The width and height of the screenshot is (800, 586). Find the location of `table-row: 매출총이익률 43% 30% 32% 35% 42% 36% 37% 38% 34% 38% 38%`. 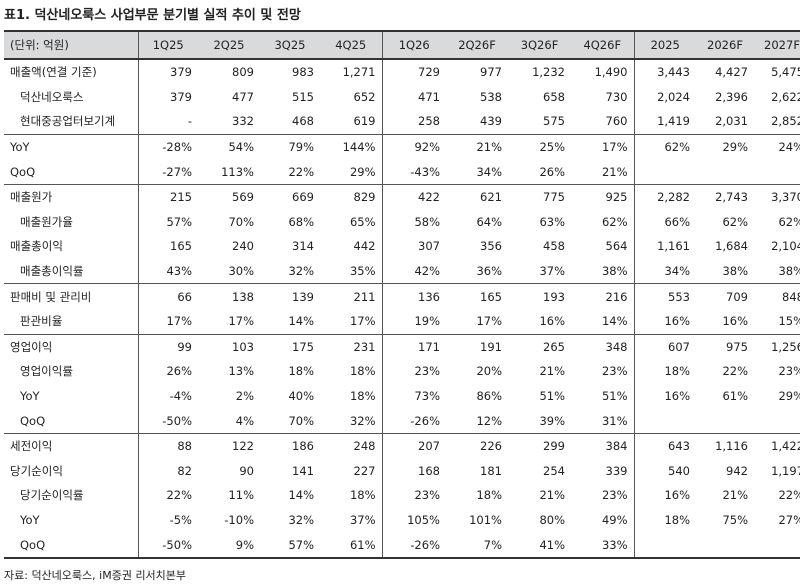

table-row: 매출총이익률 43% 30% 32% 35% 42% 36% 37% 38% 34% 38% 38% is located at coordinates (402, 271).